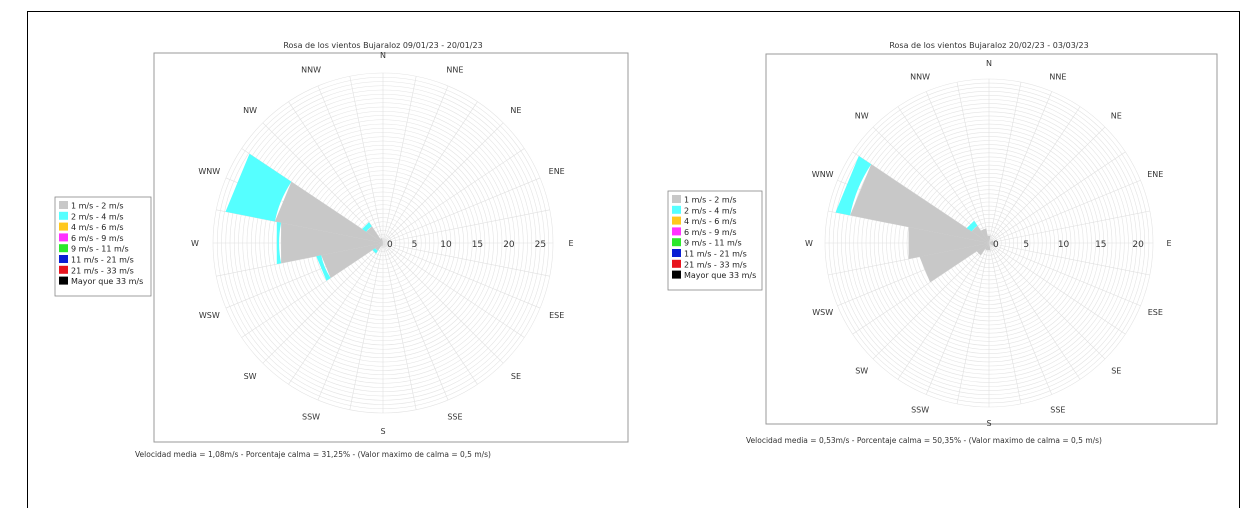  I want to click on radial-tick-label: 5, so click(415, 245).